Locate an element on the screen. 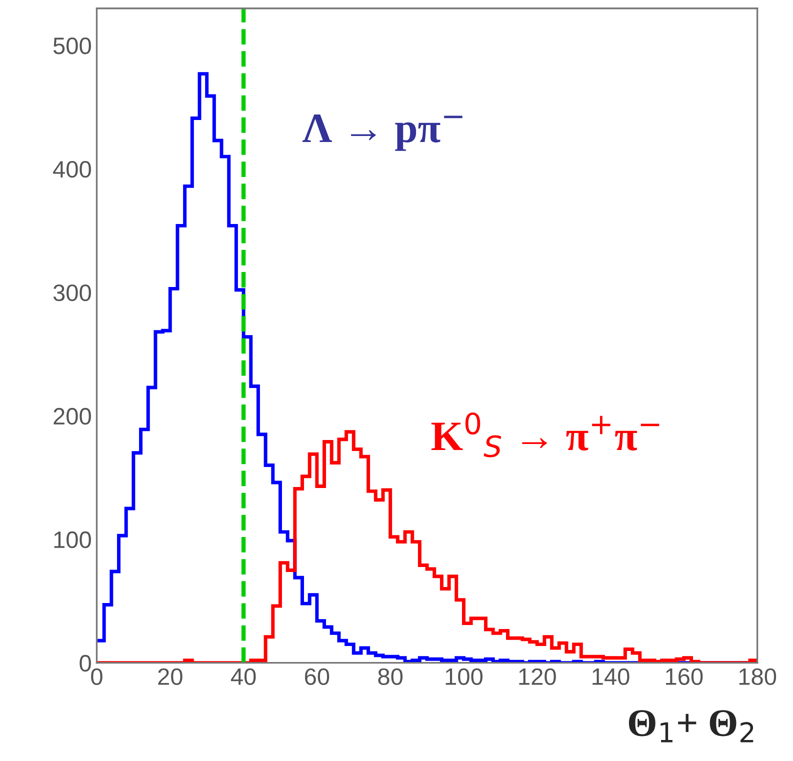 The image size is (793, 761). x-tick-label: 160 is located at coordinates (684, 677).